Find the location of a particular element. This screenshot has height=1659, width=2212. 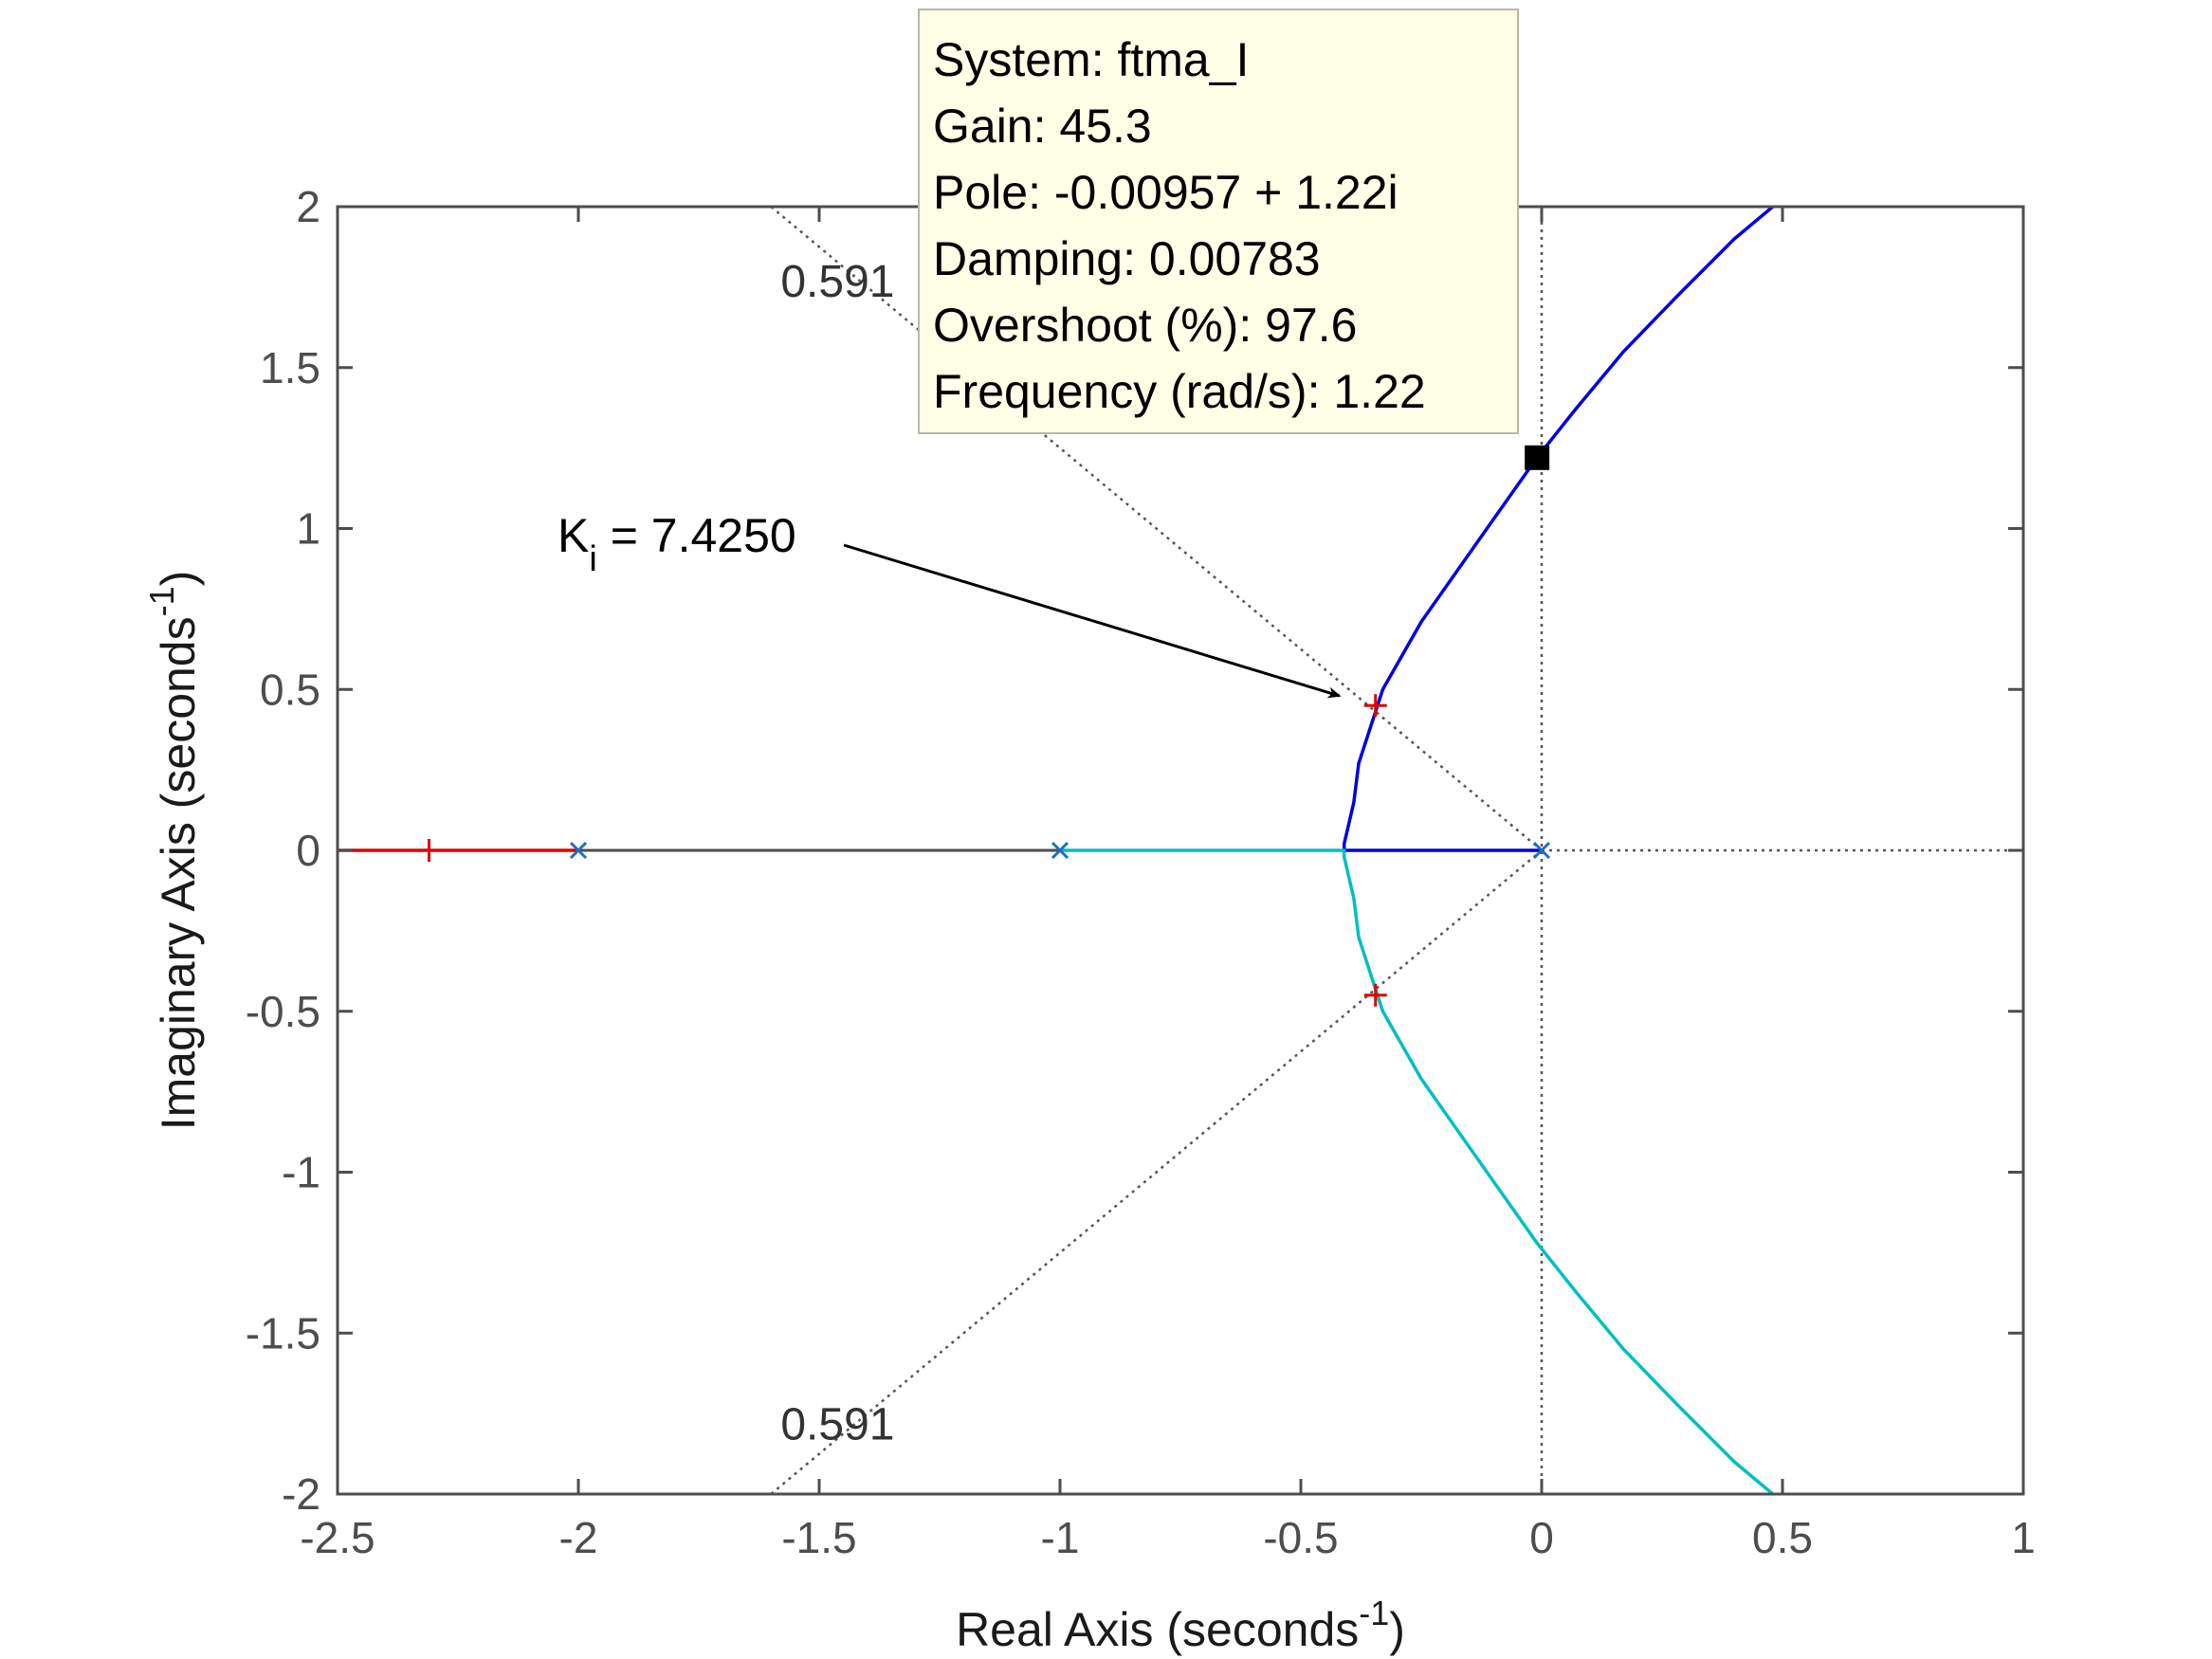

y-tick-label: -1 is located at coordinates (301, 1172).